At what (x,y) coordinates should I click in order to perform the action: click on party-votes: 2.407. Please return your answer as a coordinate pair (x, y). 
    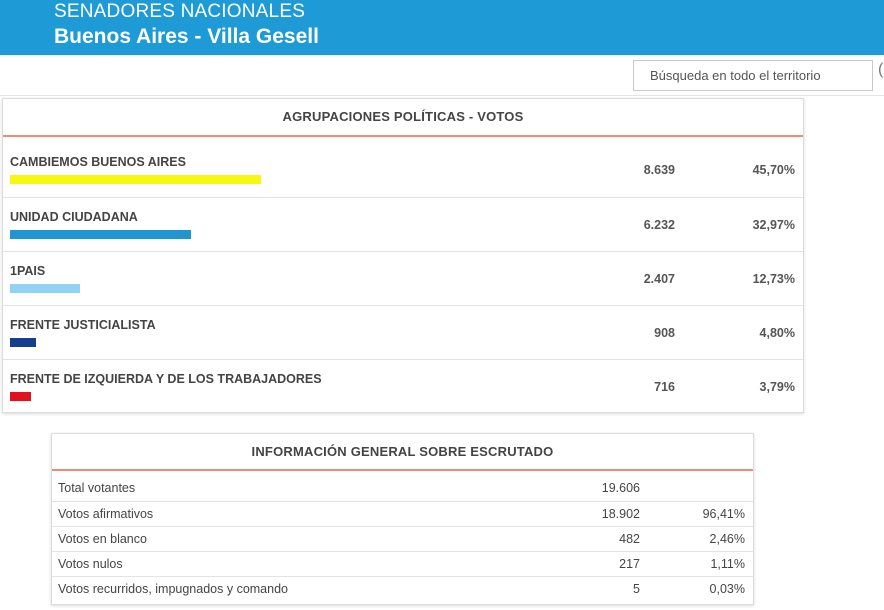
    Looking at the image, I should click on (659, 279).